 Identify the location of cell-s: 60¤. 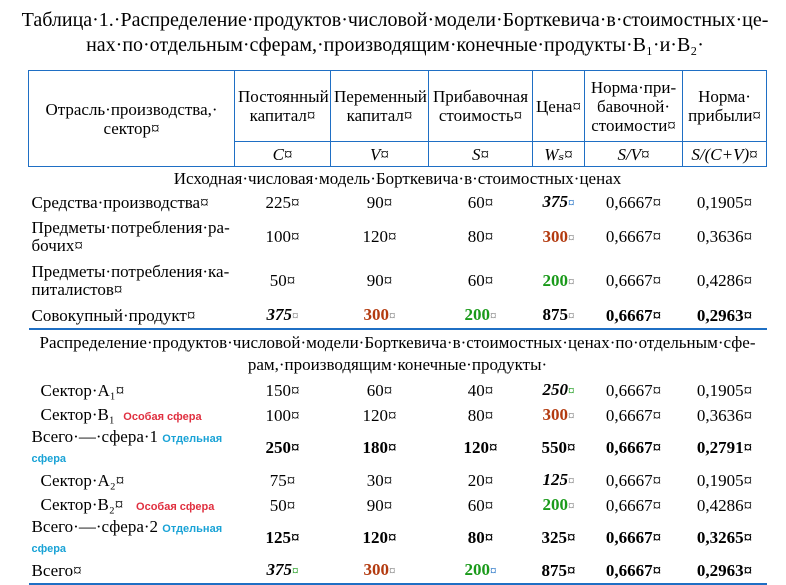
(480, 202).